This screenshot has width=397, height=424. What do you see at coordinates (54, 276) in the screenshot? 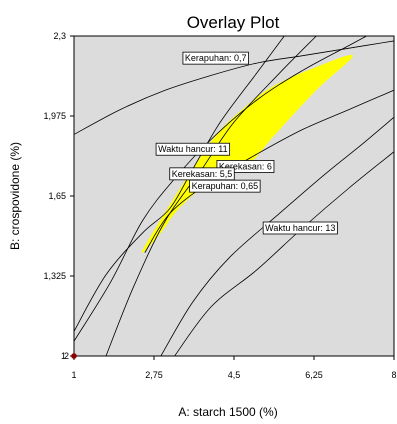
I see `y-tick-label: 1,325` at bounding box center [54, 276].